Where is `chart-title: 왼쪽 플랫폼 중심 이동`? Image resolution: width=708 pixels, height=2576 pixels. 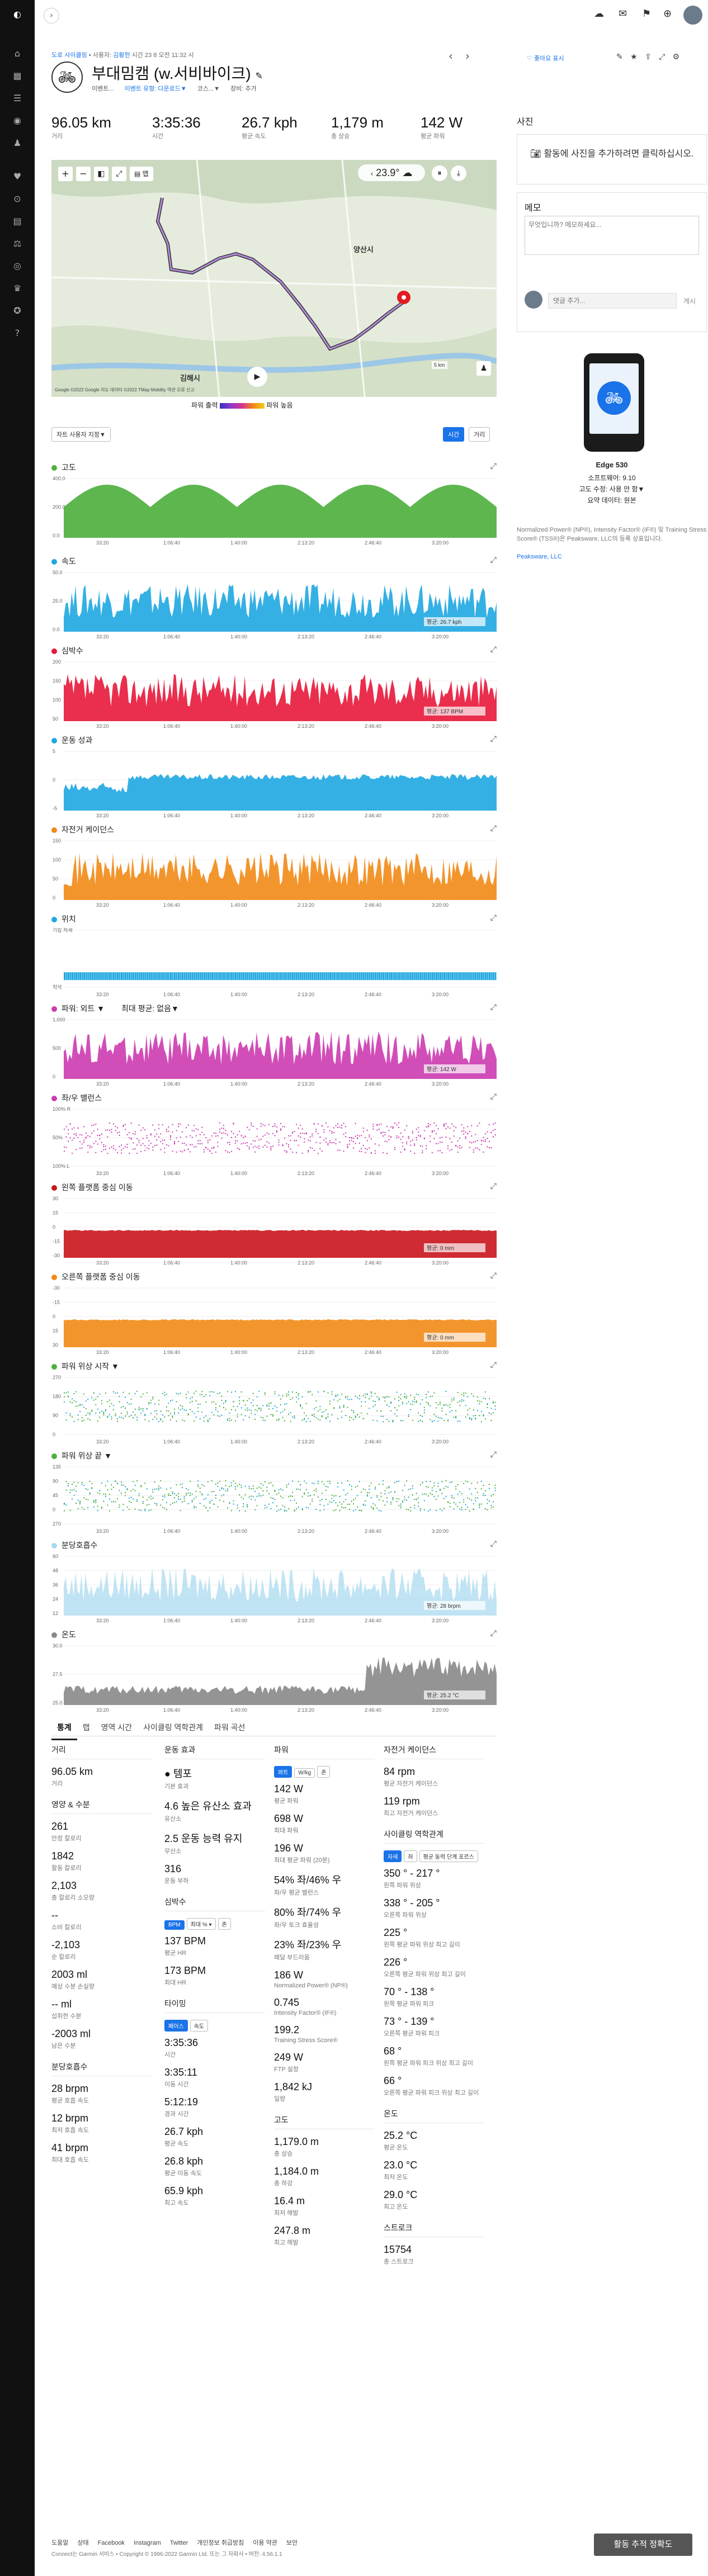
chart-title: 왼쪽 플랫폼 중심 이동 is located at coordinates (92, 1187).